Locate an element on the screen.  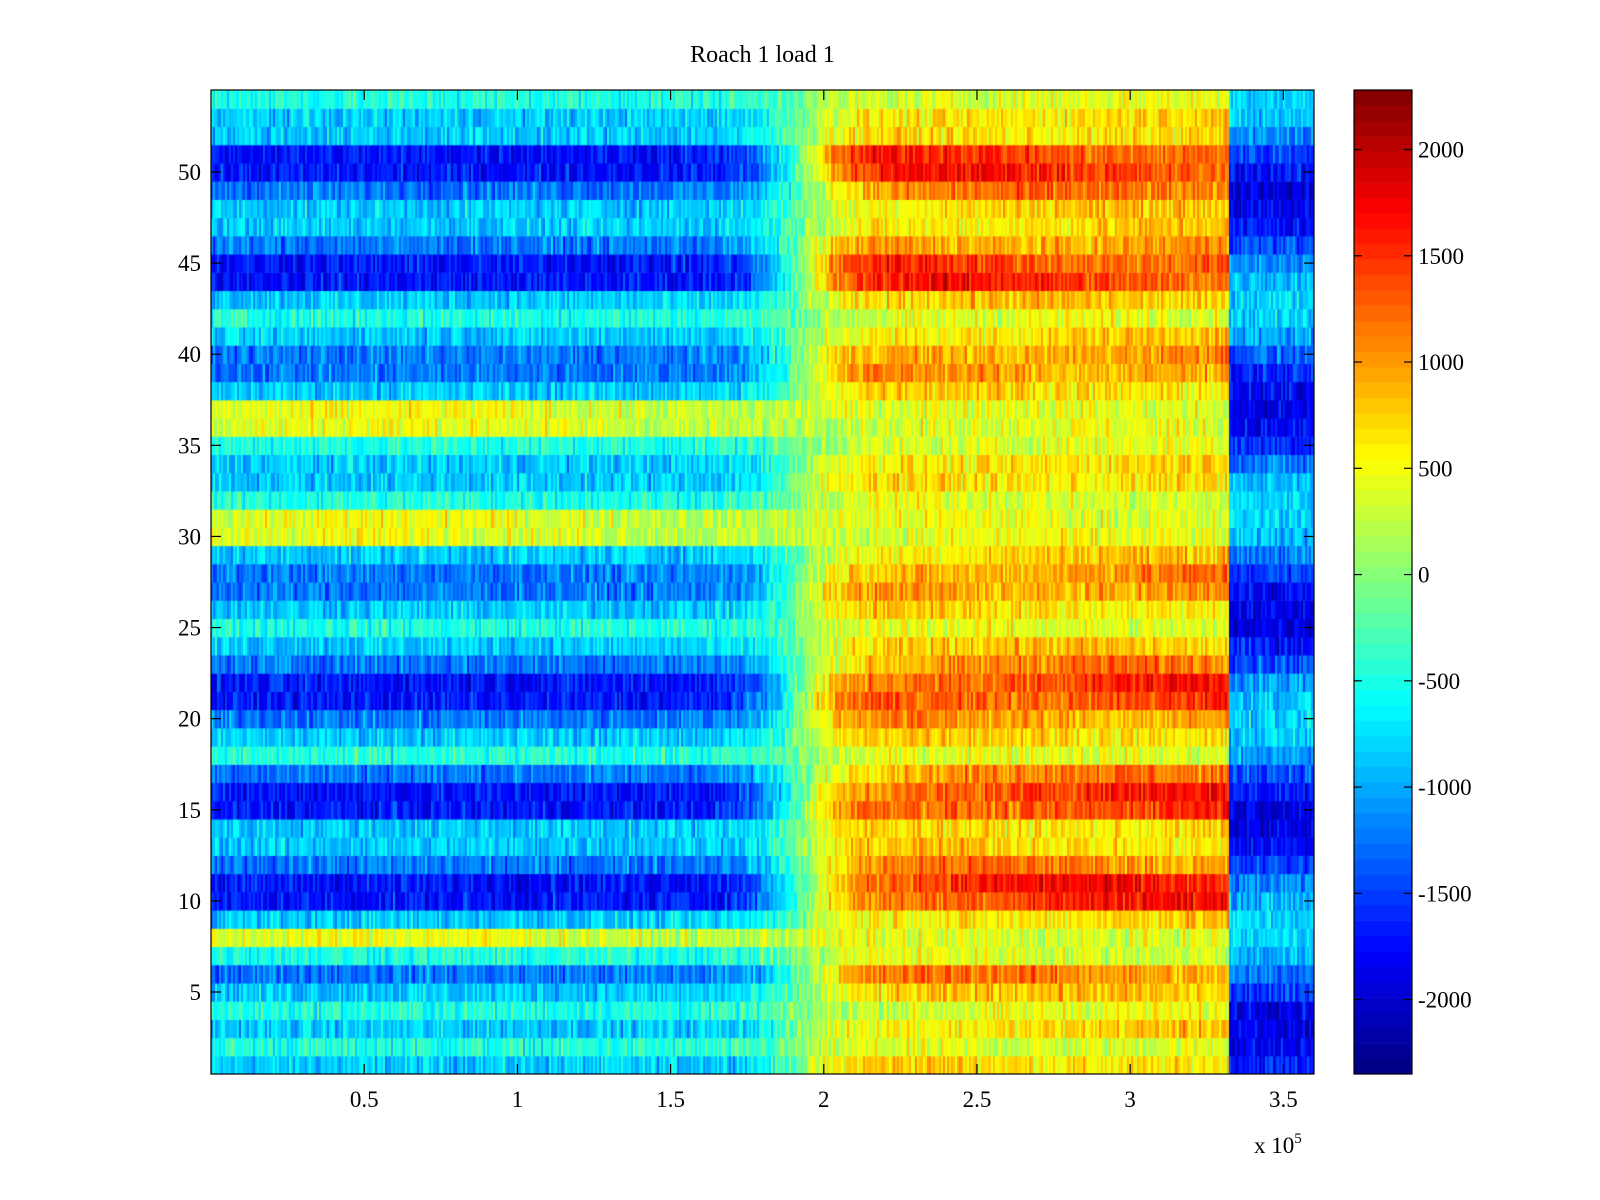
x-tick-label: 2.5 is located at coordinates (977, 1099).